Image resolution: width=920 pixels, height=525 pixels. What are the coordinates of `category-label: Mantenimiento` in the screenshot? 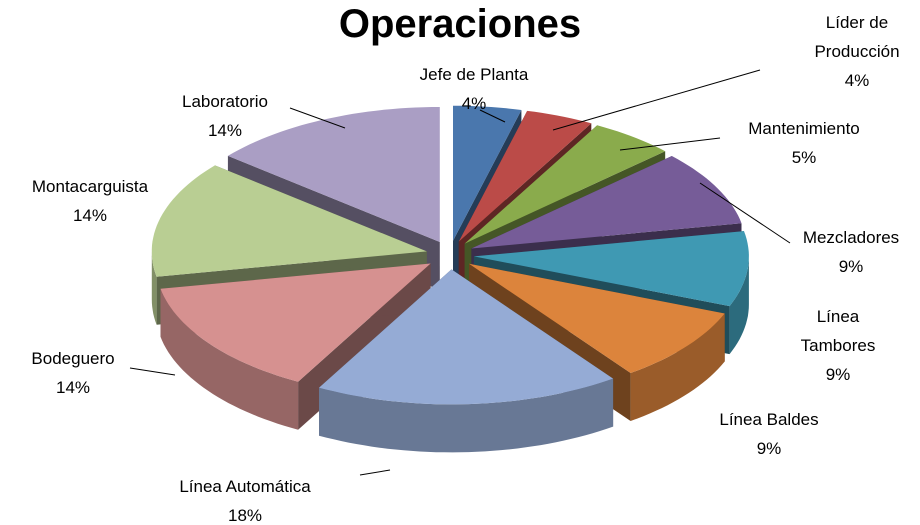 It's located at (804, 128).